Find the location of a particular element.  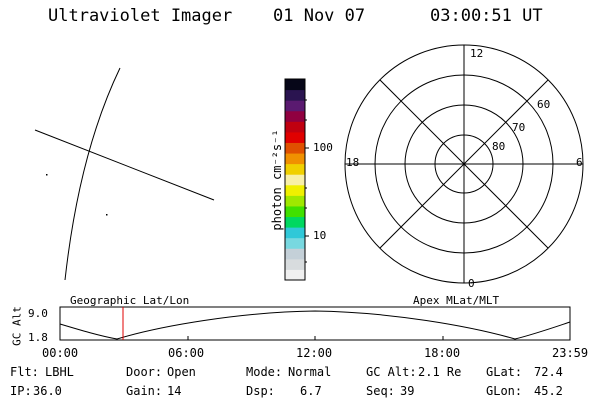

polar-lat-label-60: 60 is located at coordinates (544, 104).